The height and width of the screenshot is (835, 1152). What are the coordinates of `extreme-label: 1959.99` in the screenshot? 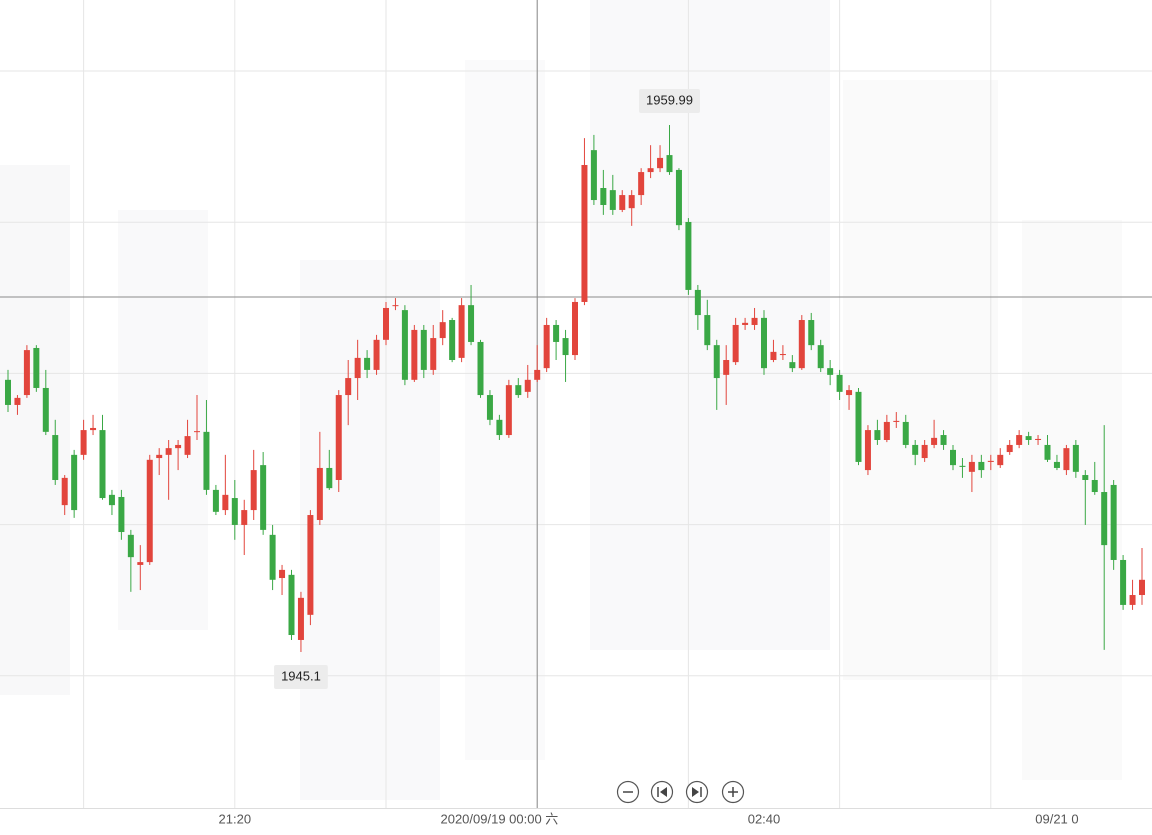 It's located at (669, 101).